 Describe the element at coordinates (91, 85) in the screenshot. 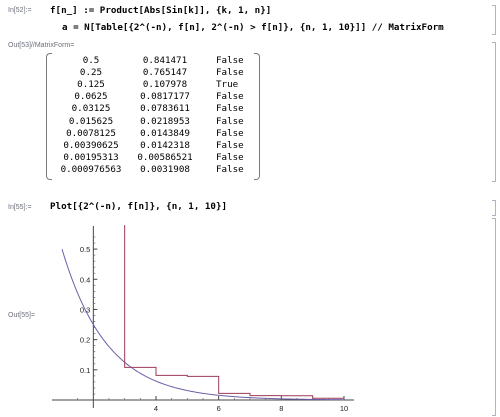

I see `matrix-cell: 0.125` at that location.